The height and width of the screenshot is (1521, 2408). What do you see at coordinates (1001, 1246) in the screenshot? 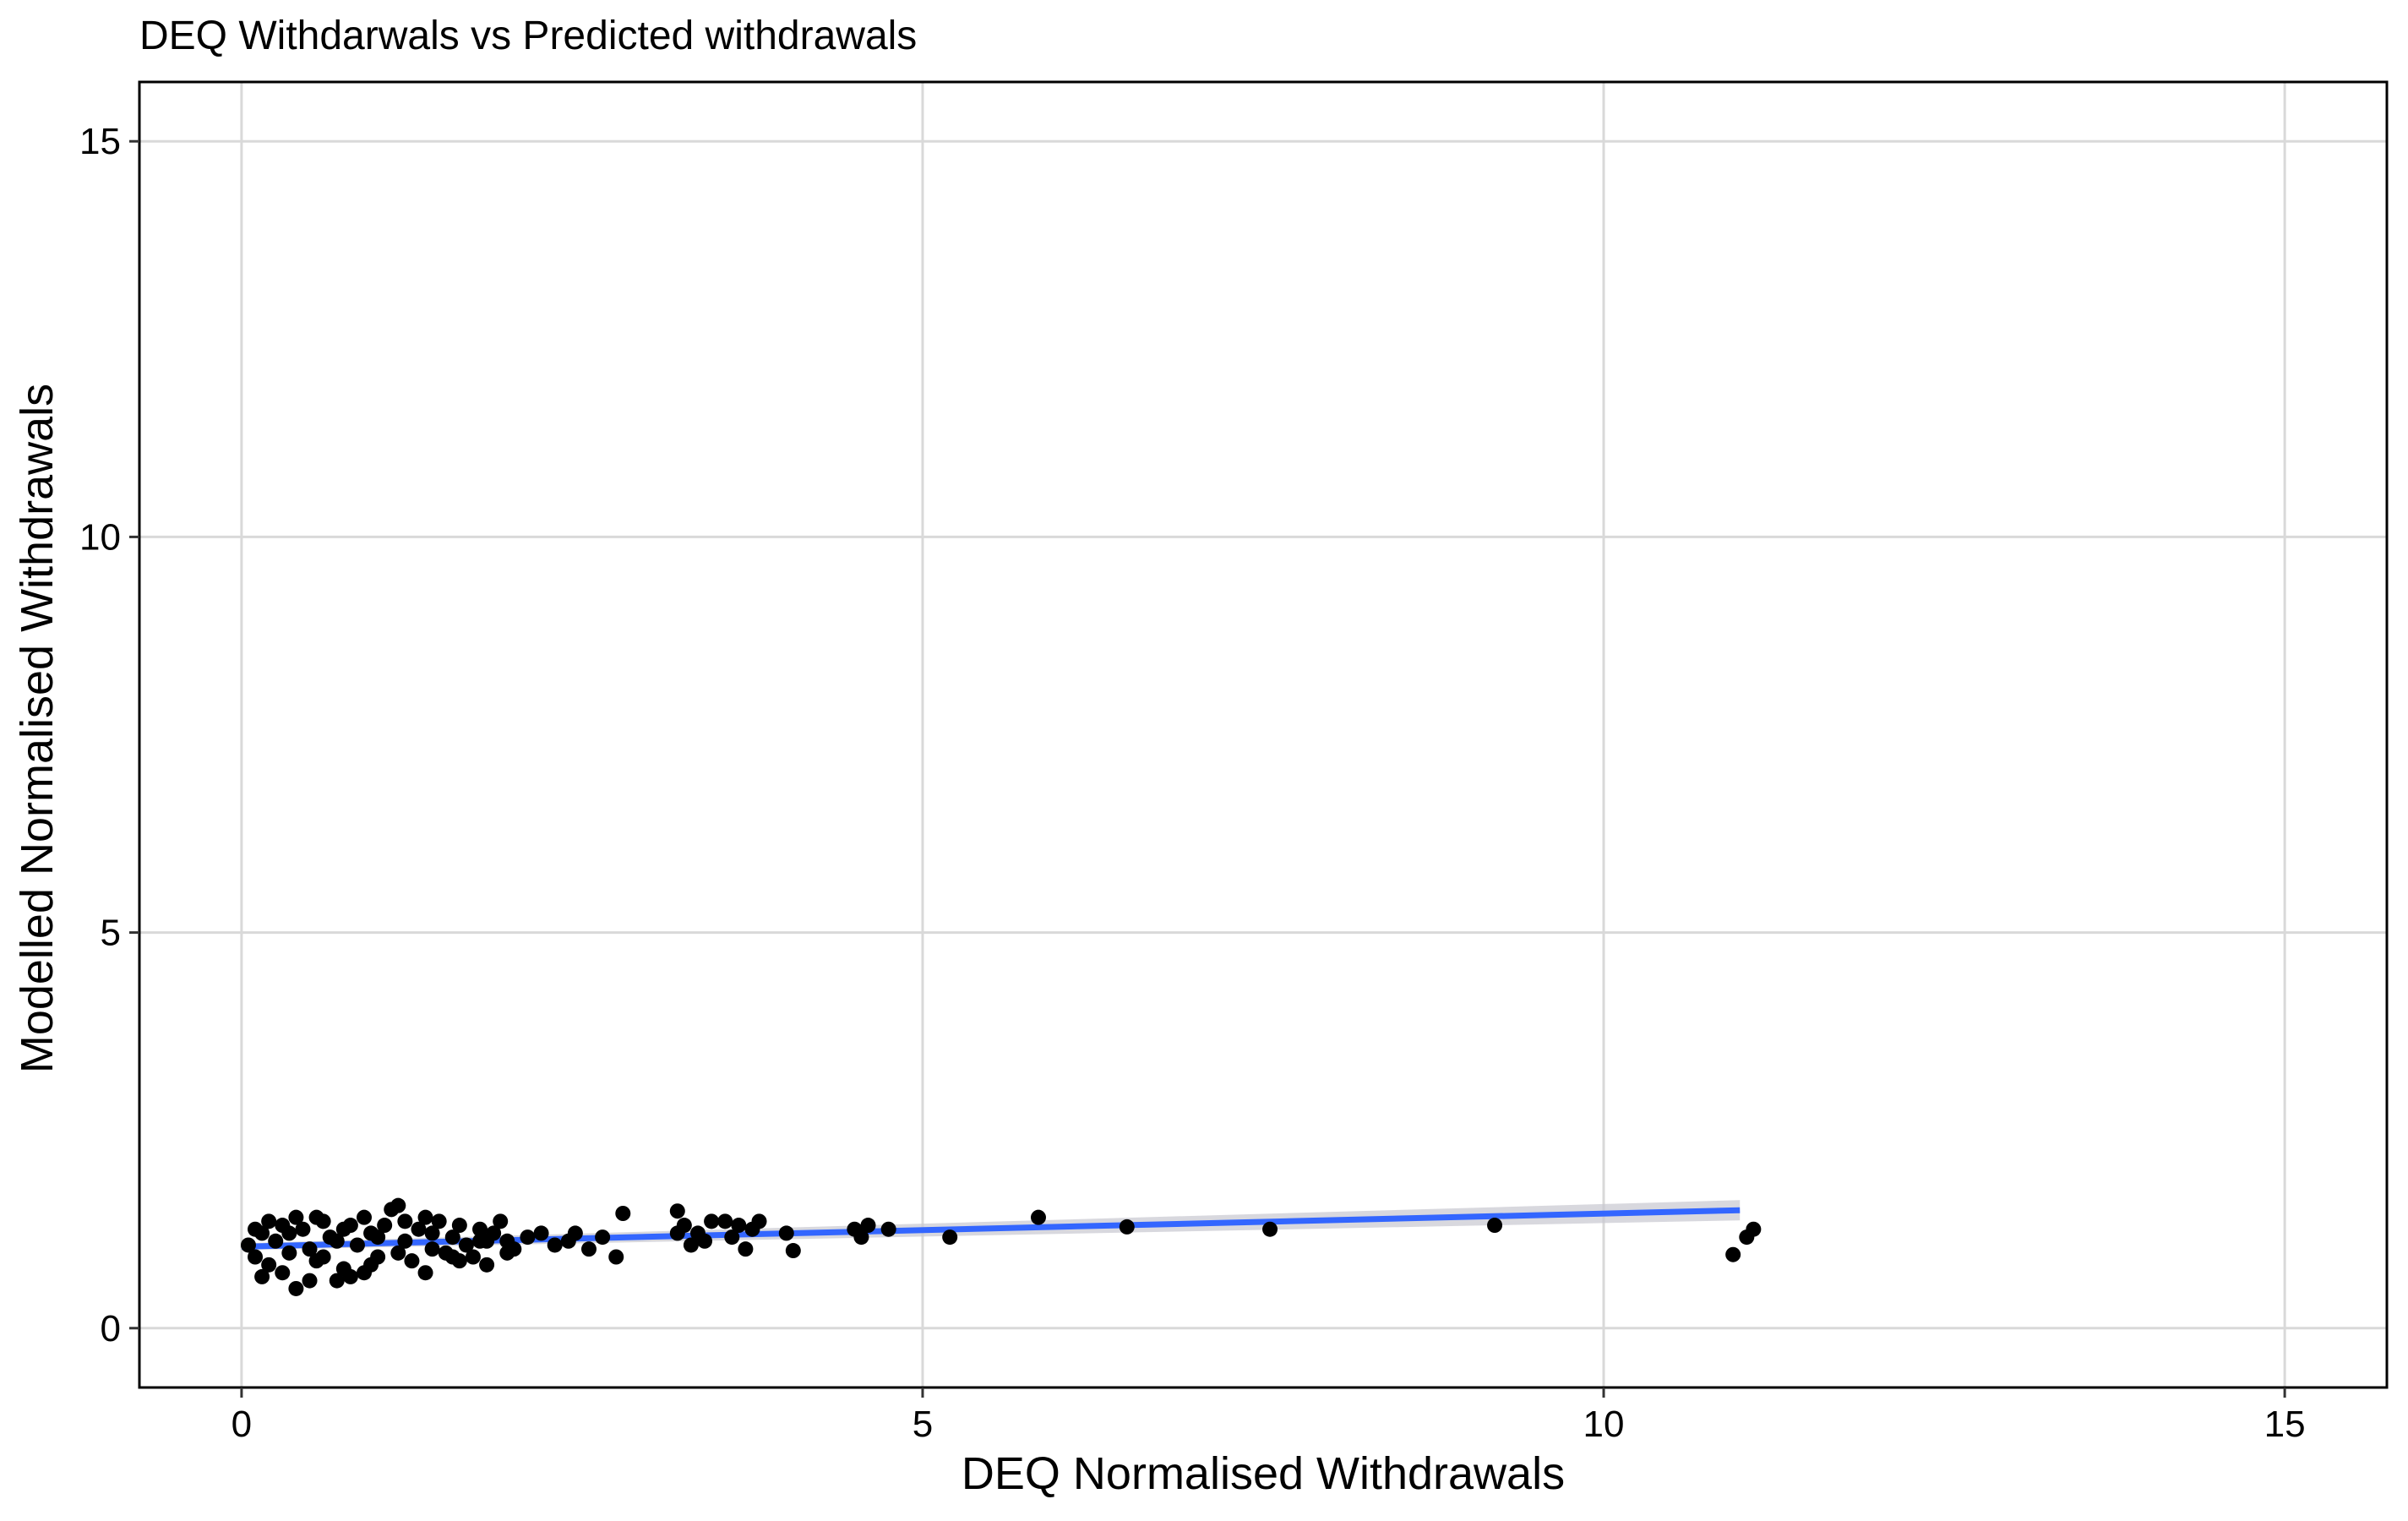
I see `data-points` at bounding box center [1001, 1246].